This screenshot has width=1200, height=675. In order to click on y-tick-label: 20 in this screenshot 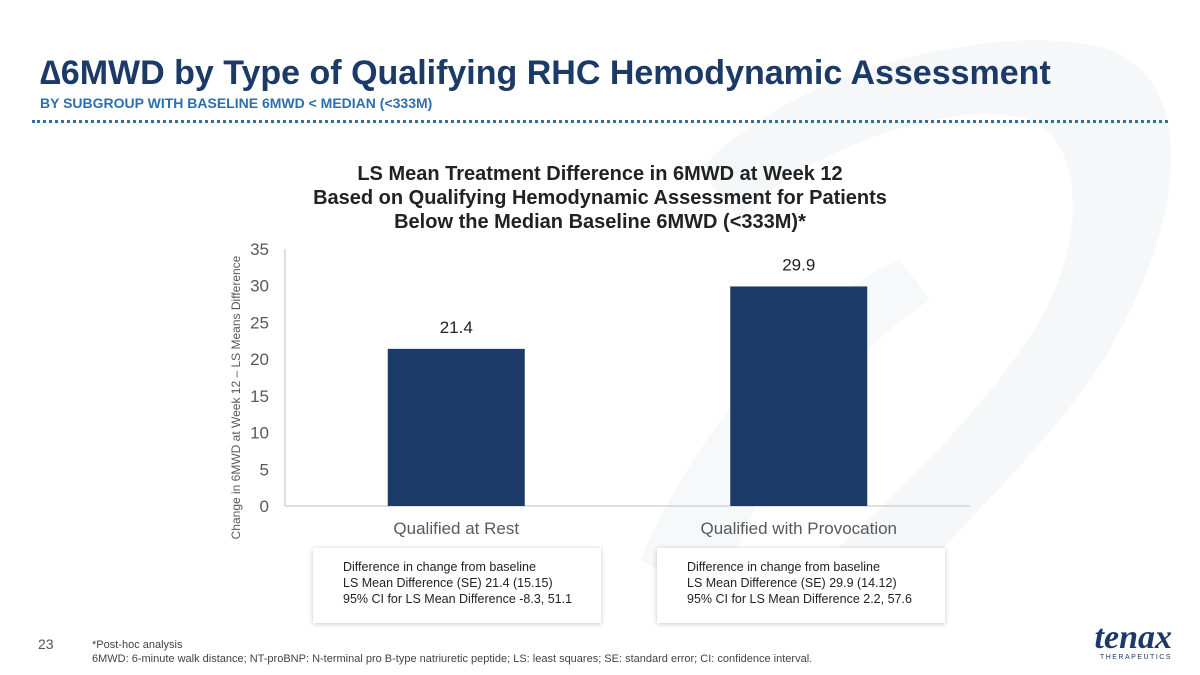, I will do `click(259, 359)`.